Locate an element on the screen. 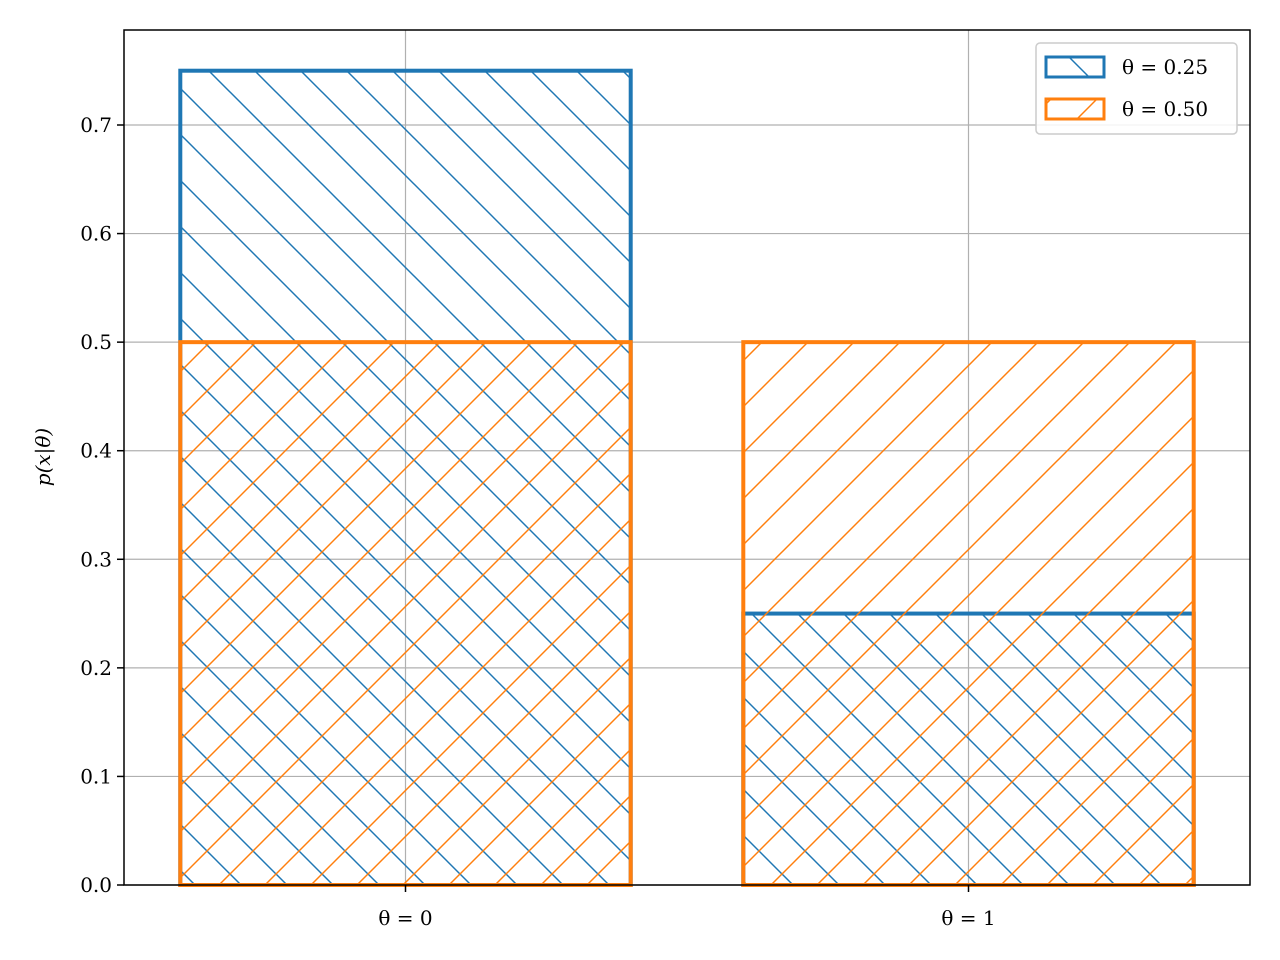 The image size is (1280, 960). y-tick-label: 0.4 is located at coordinates (96, 451).